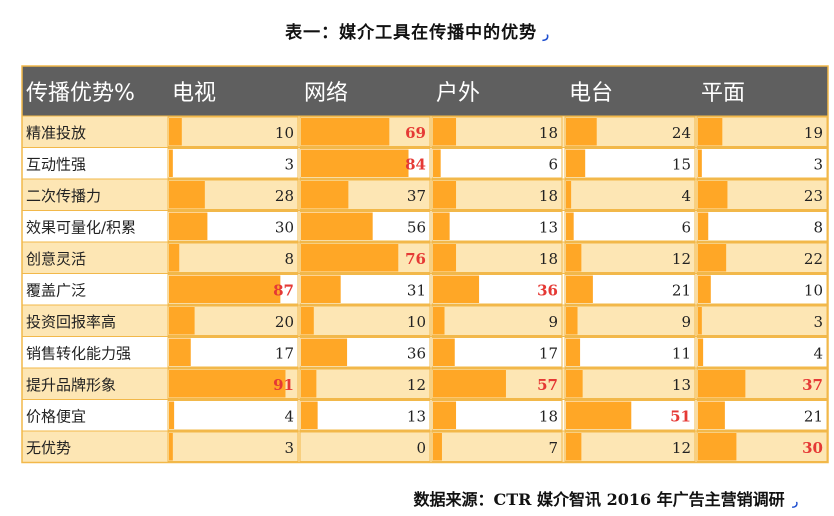 Image resolution: width=834 pixels, height=516 pixels. I want to click on data-value-label: 24, so click(681, 133).